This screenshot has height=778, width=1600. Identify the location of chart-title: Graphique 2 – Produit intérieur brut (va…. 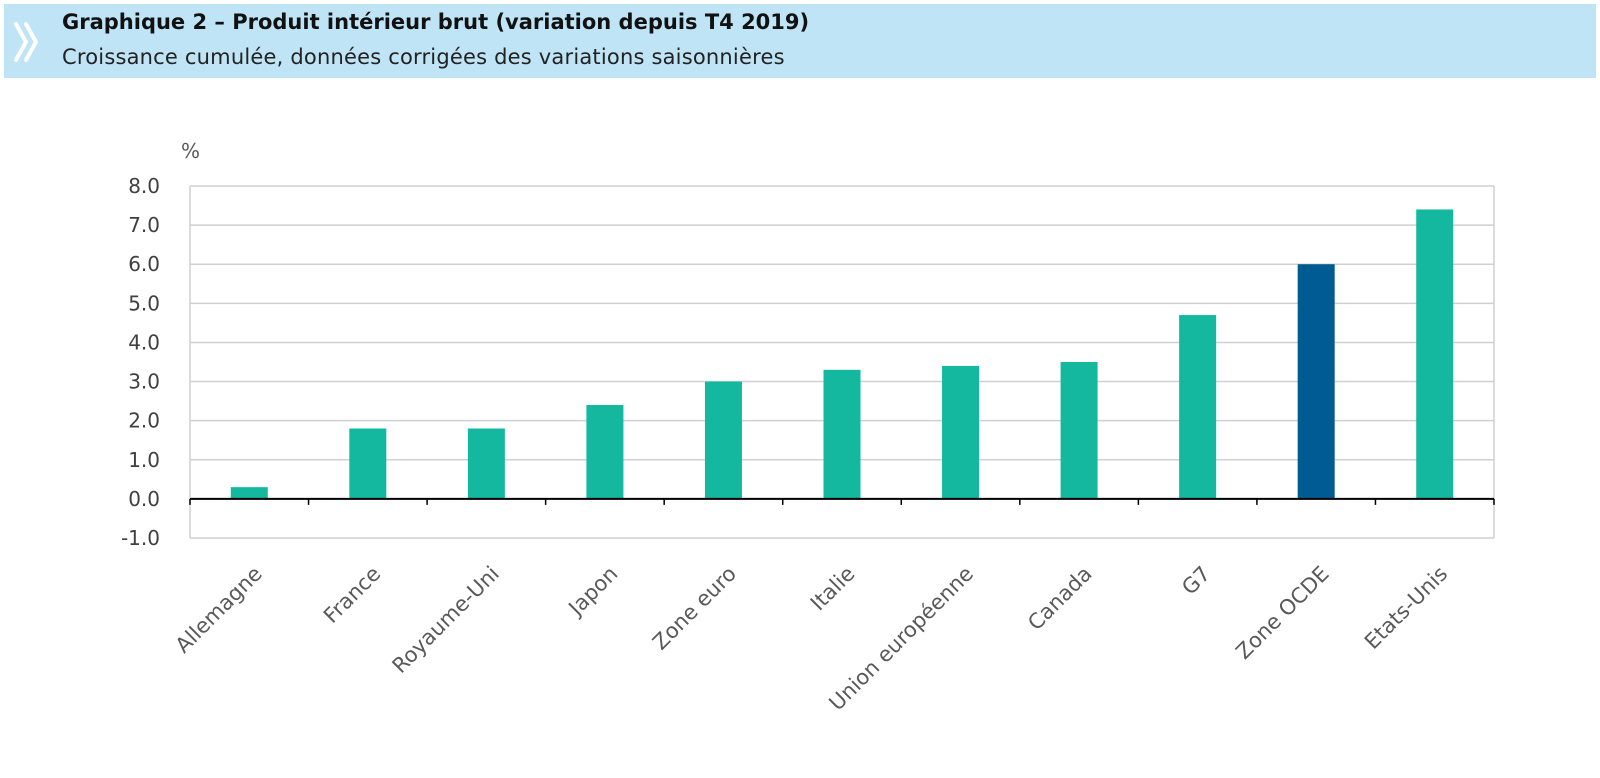
(436, 22).